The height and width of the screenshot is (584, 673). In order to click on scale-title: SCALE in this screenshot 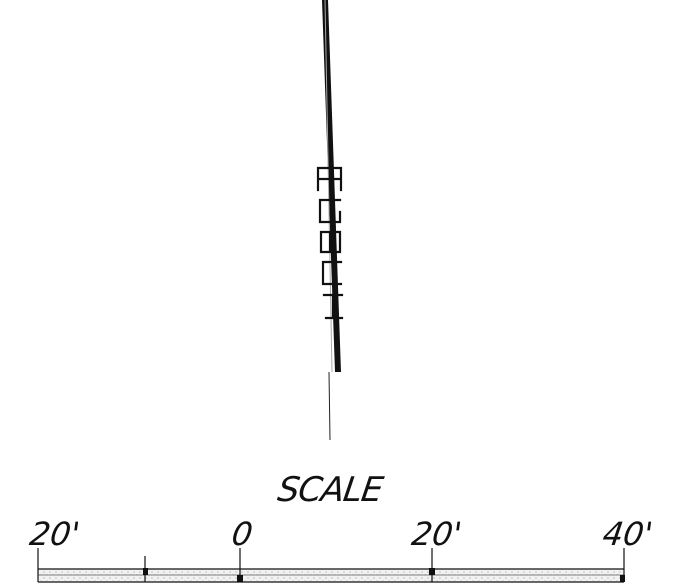, I will do `click(330, 490)`.